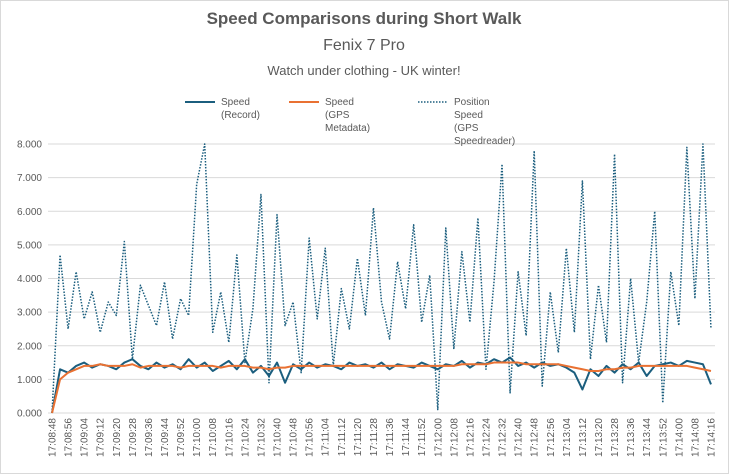 The image size is (729, 474). What do you see at coordinates (69, 437) in the screenshot?
I see `x-tick-label: 17:08:56` at bounding box center [69, 437].